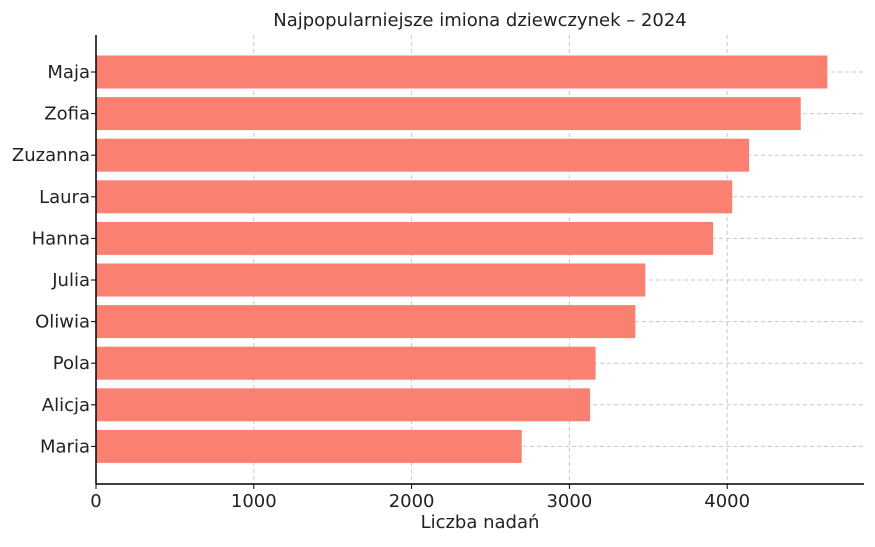 The height and width of the screenshot is (547, 875). What do you see at coordinates (480, 522) in the screenshot?
I see `x-axis-label: Liczba nadań` at bounding box center [480, 522].